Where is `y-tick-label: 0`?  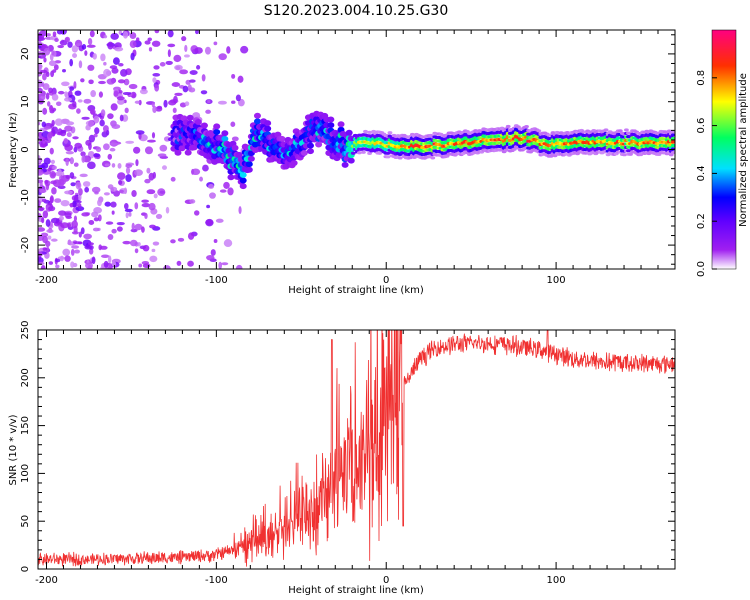
y-tick-label: 0 is located at coordinates (25, 569).